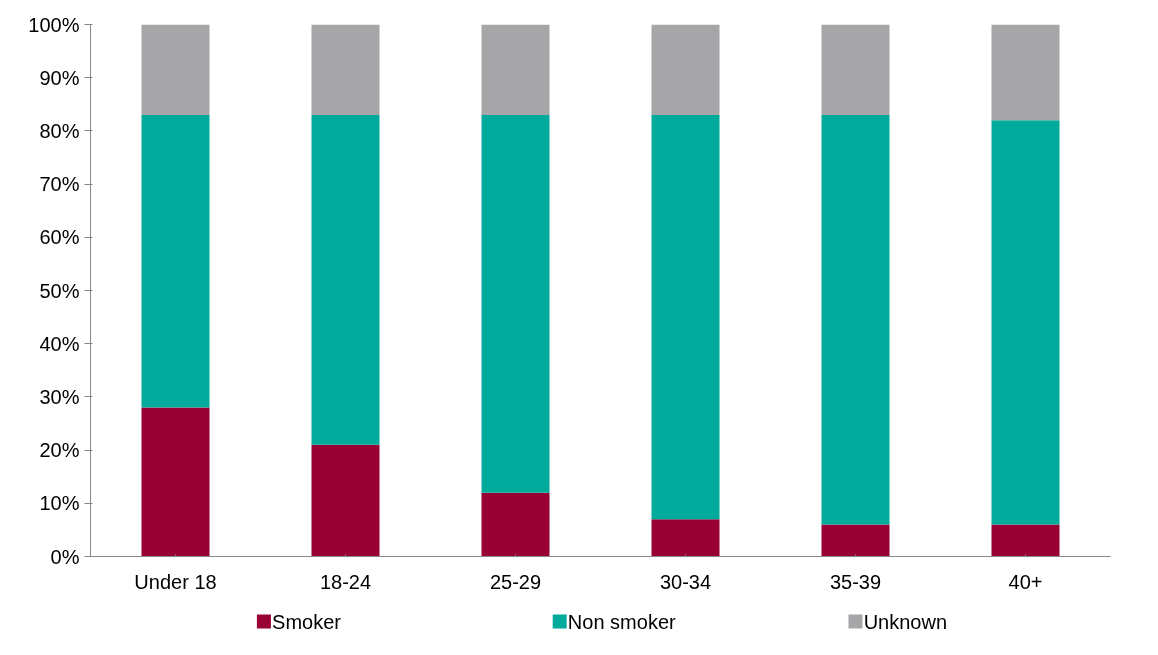  Describe the element at coordinates (59, 130) in the screenshot. I see `y-tick-label: 80%` at that location.